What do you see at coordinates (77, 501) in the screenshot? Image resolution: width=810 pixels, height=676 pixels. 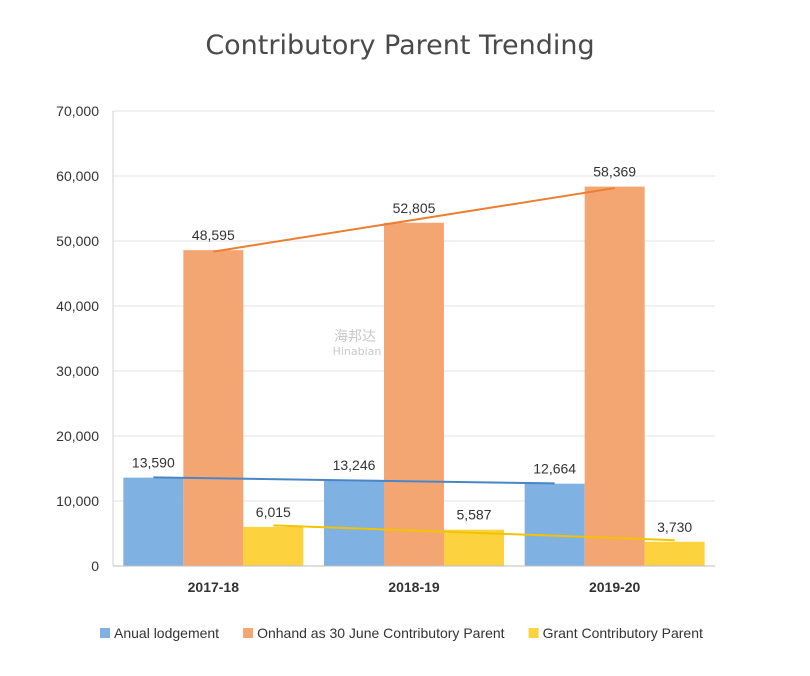 I see `y-tick-label: 10,000` at bounding box center [77, 501].